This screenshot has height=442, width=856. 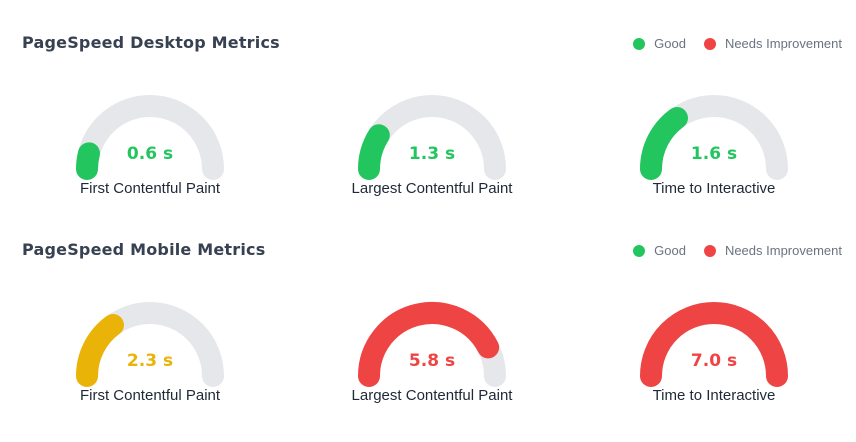 I want to click on gauge-value: 1.6 s, so click(x=714, y=154).